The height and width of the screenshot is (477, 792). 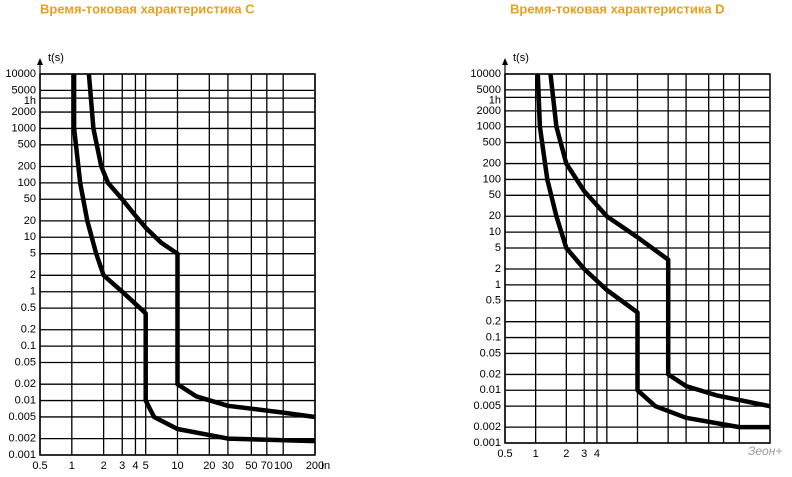 I want to click on x-tick-label: 50, so click(x=251, y=466).